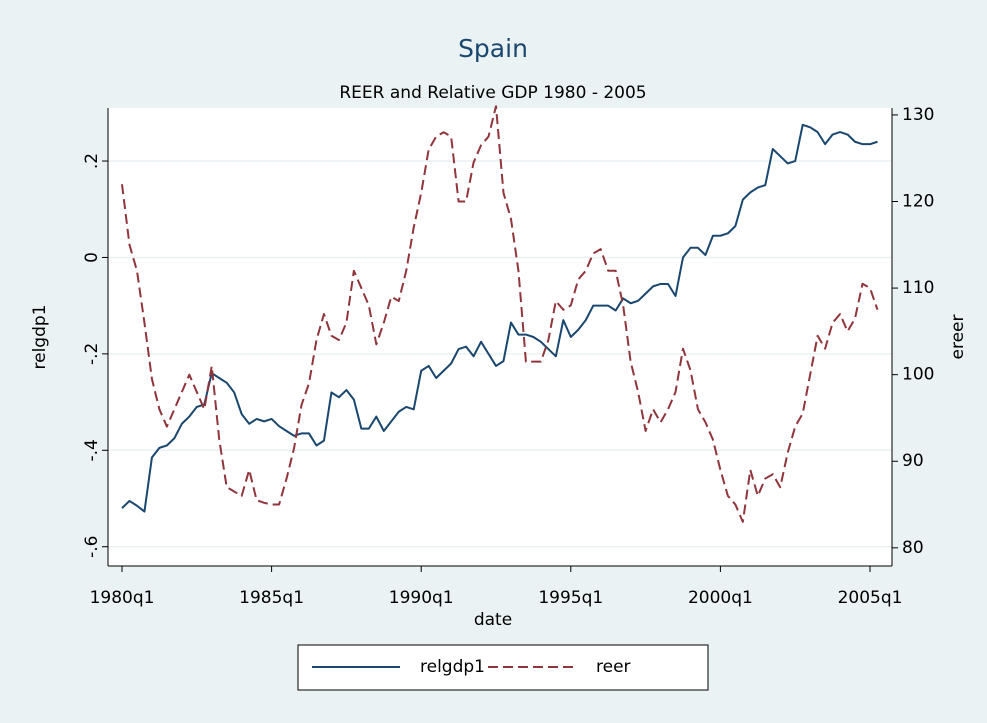 This screenshot has height=723, width=987. Describe the element at coordinates (918, 288) in the screenshot. I see `y2-tick-label: 110` at that location.